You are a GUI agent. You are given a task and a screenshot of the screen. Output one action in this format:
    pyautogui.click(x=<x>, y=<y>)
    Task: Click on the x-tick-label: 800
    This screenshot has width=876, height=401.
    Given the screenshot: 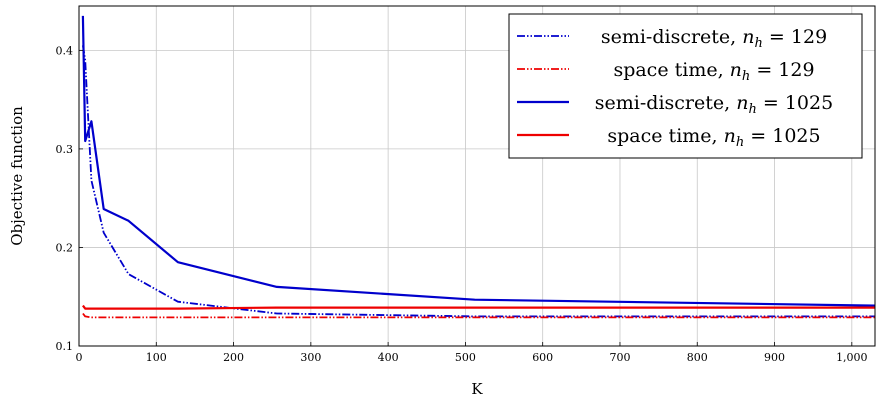 What is the action you would take?
    pyautogui.click(x=697, y=357)
    